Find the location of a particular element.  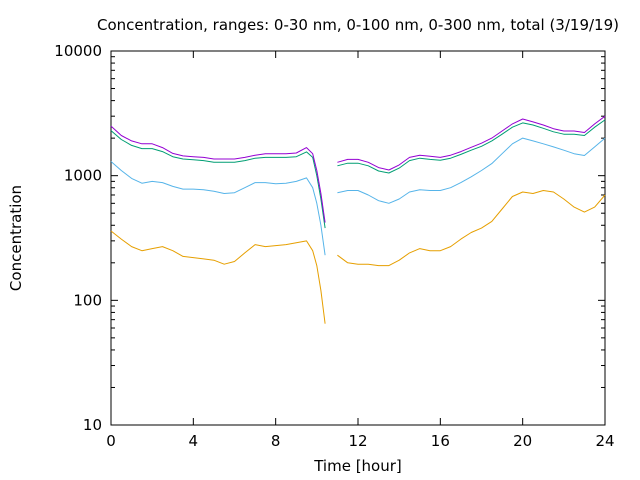

y-tick-label: 100 is located at coordinates (87, 300).